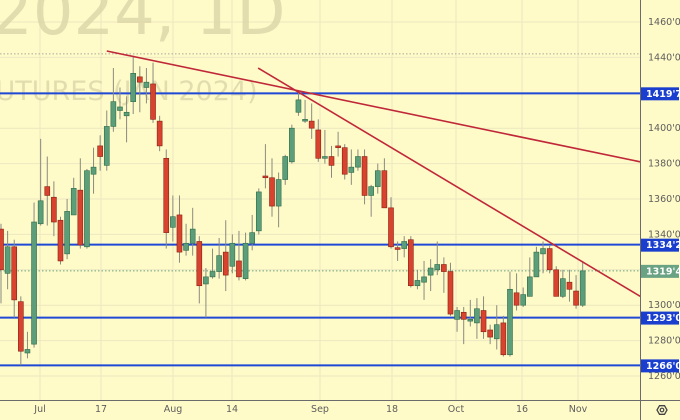  What do you see at coordinates (101, 409) in the screenshot?
I see `x-tick-label: 17` at bounding box center [101, 409].